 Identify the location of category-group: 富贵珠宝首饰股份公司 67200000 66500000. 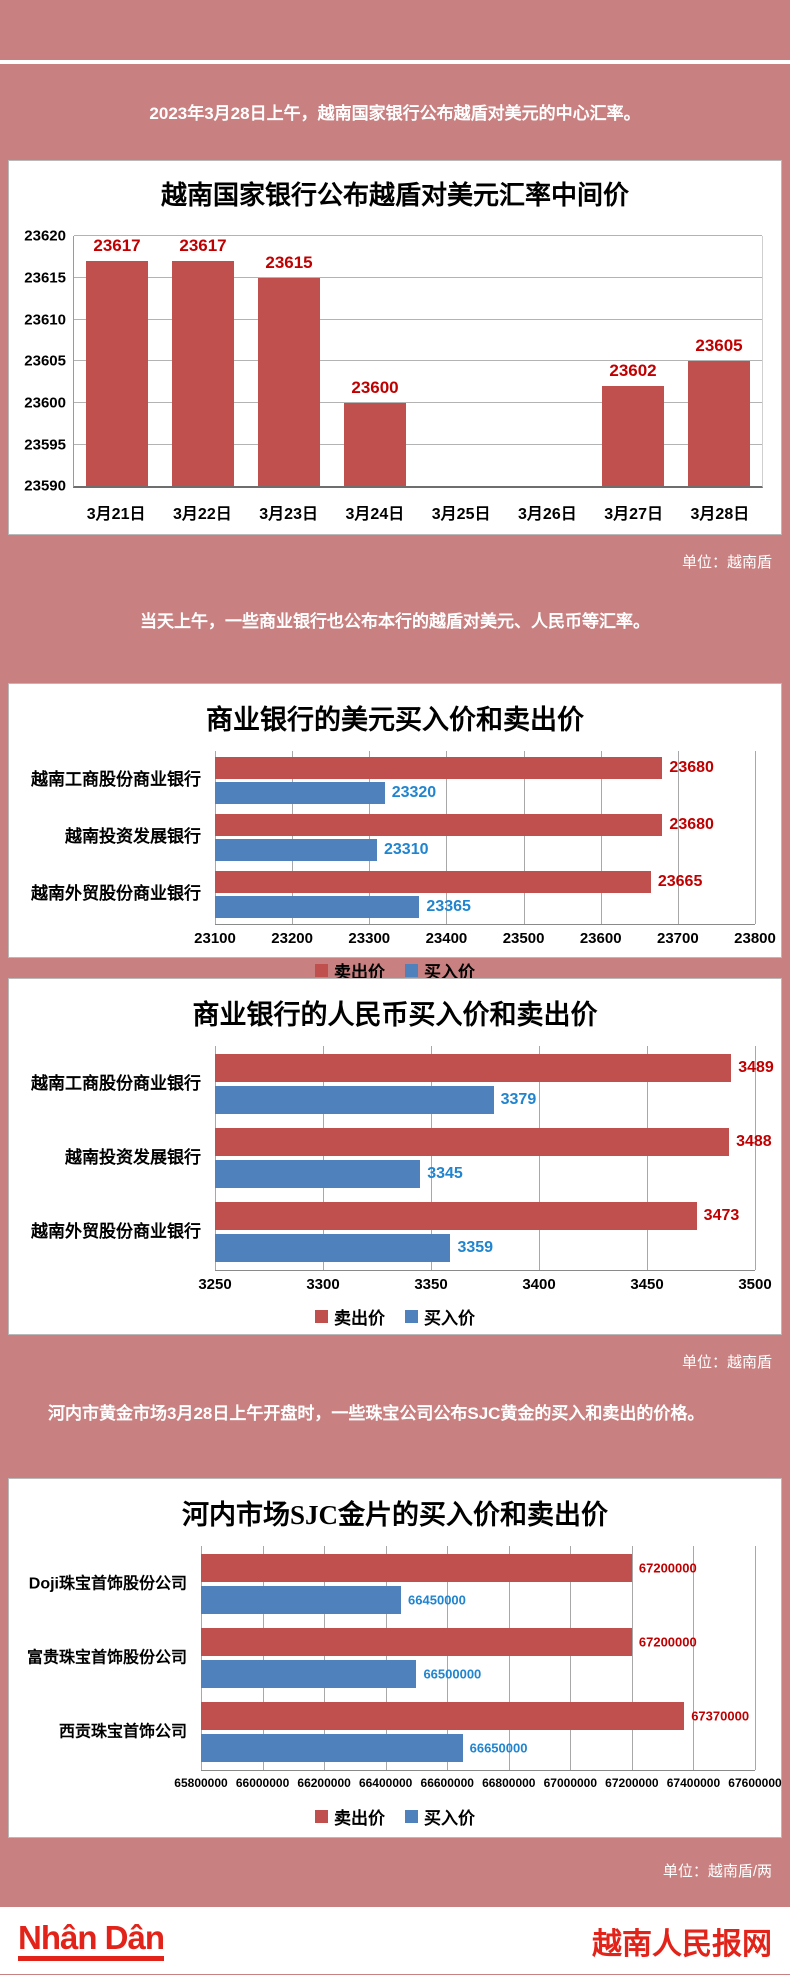
(391, 1658).